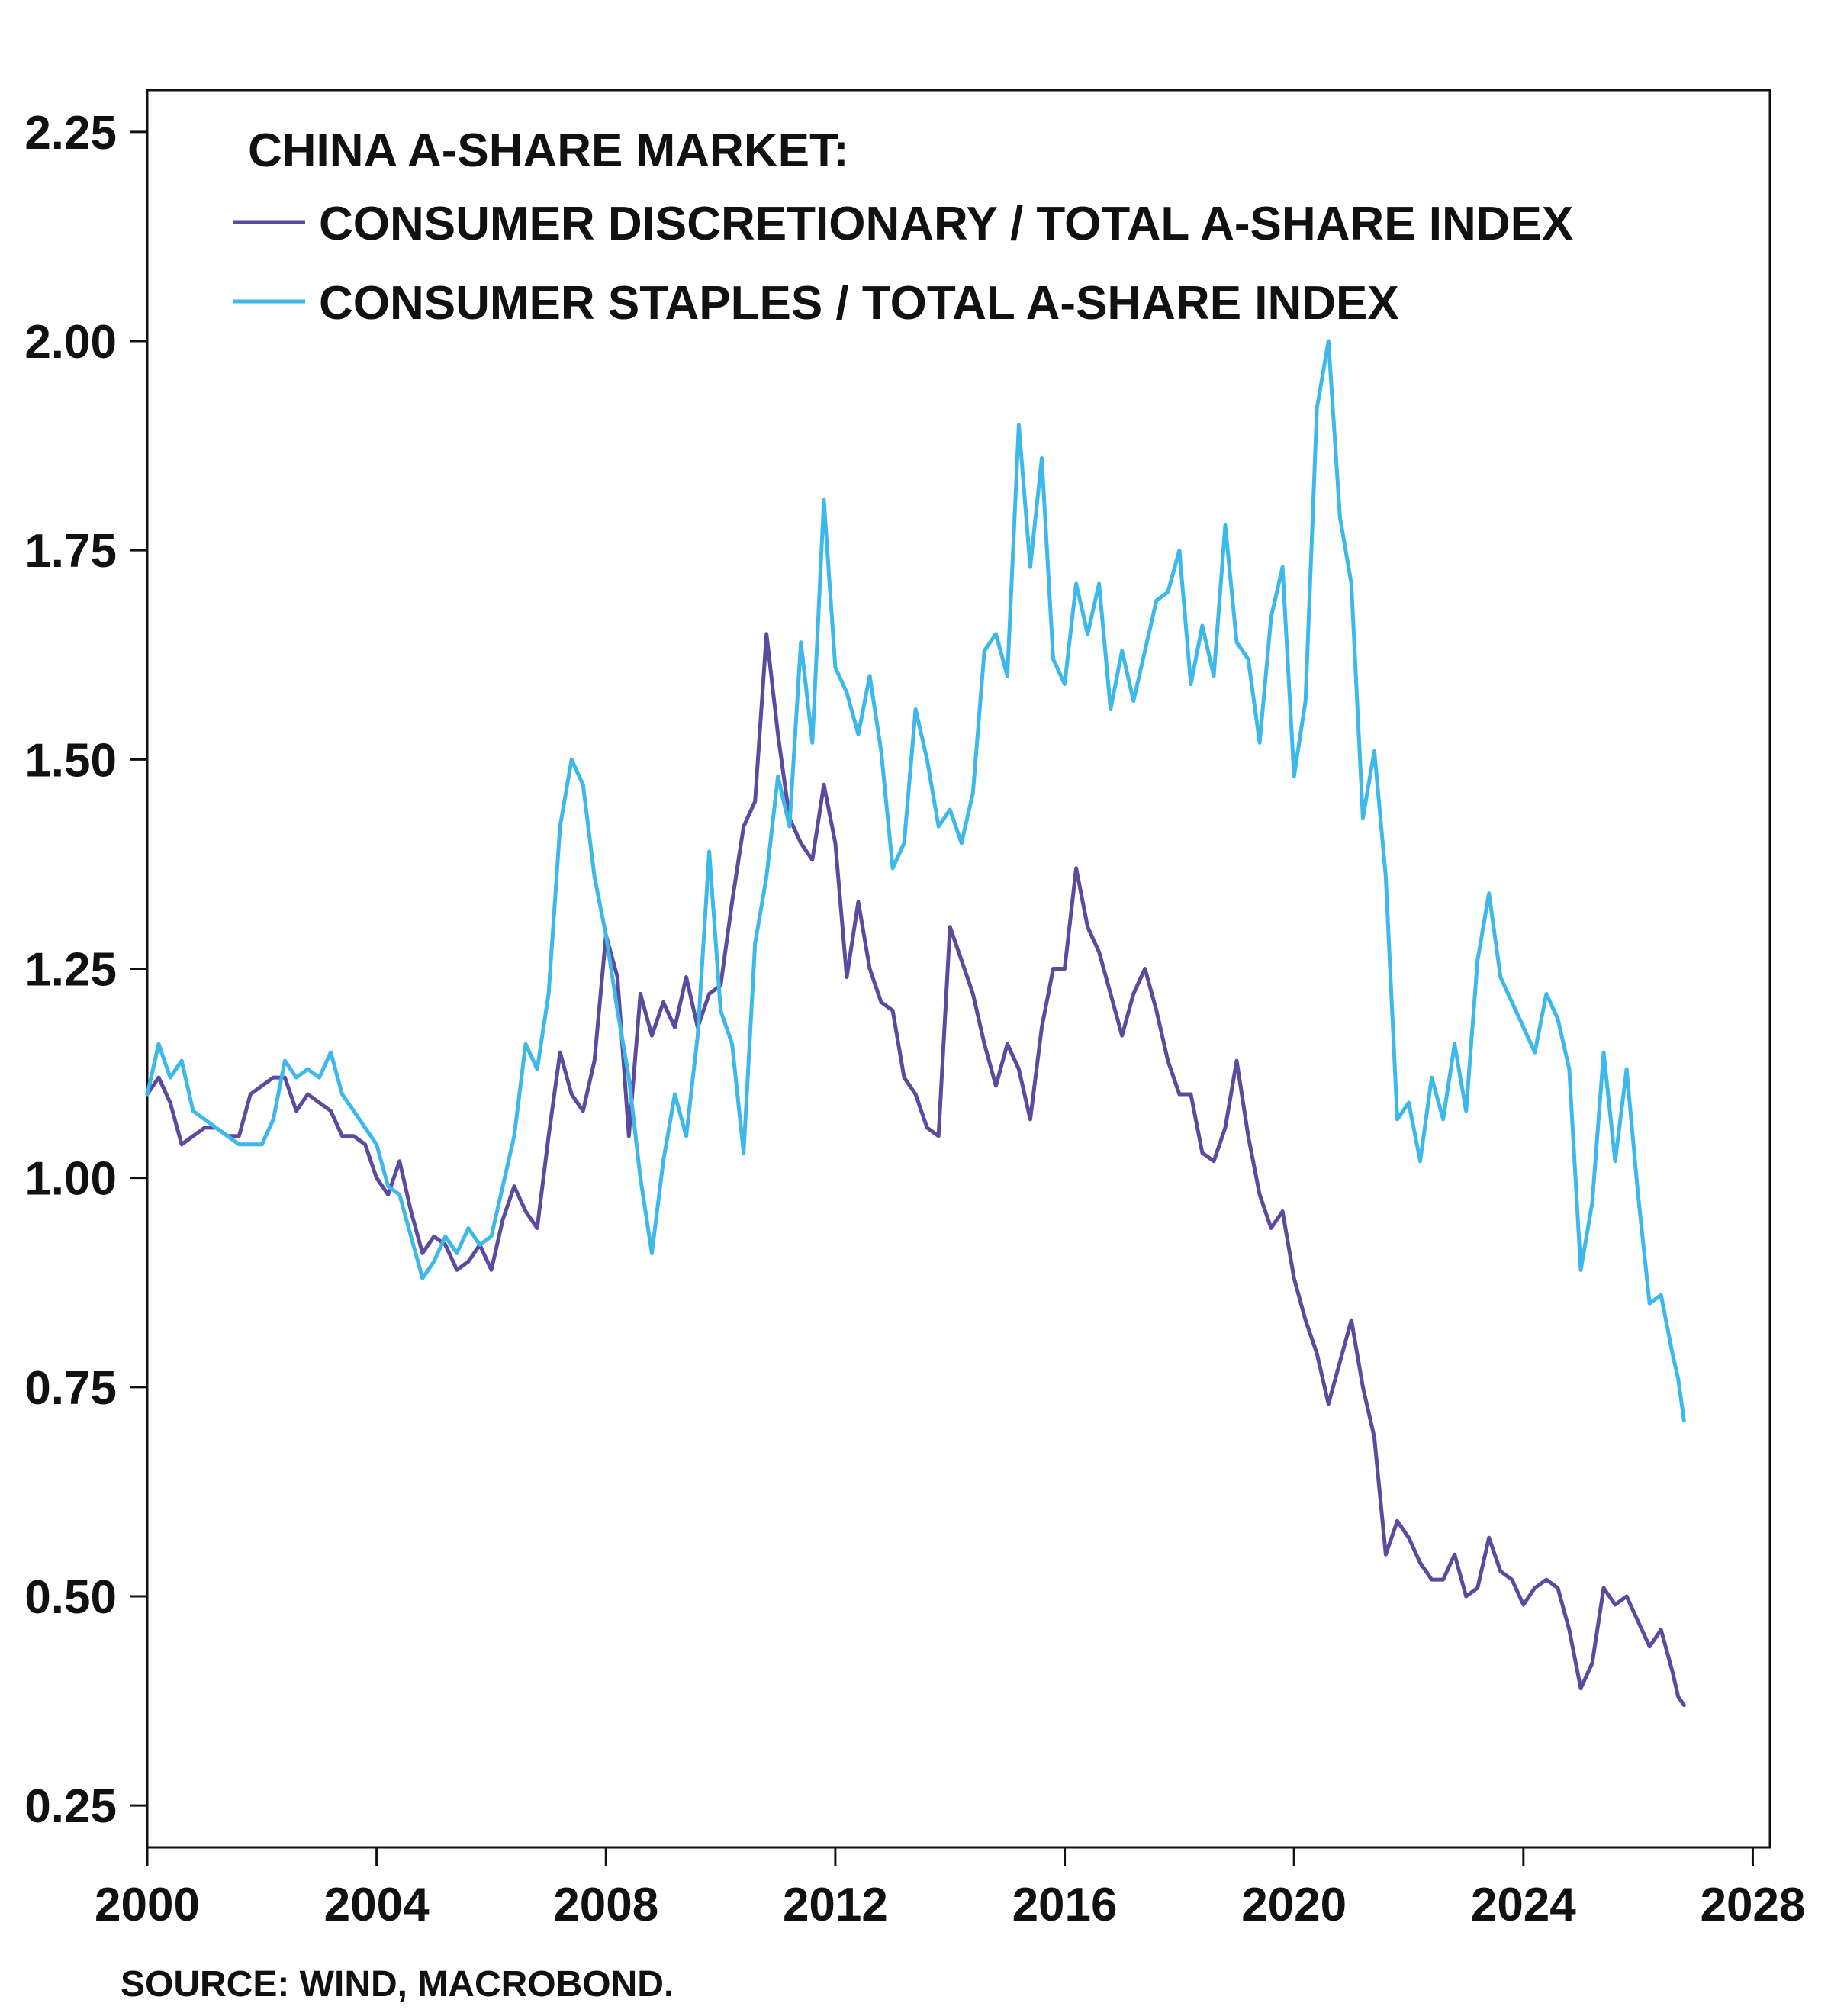 This screenshot has height=2016, width=1831. Describe the element at coordinates (1523, 1905) in the screenshot. I see `x-tick-label: 2024` at that location.